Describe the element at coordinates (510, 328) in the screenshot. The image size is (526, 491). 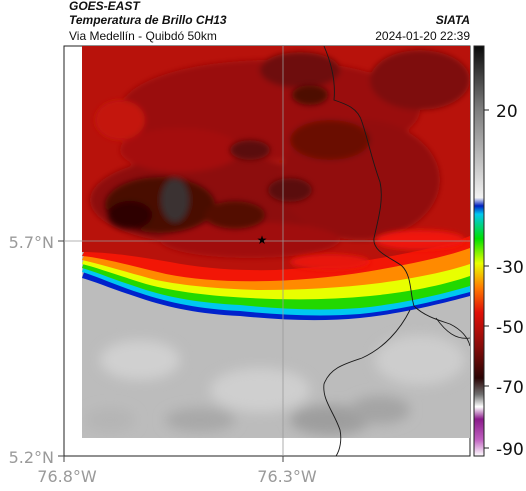
I see `colorbar-tick-neg50: -50` at that location.